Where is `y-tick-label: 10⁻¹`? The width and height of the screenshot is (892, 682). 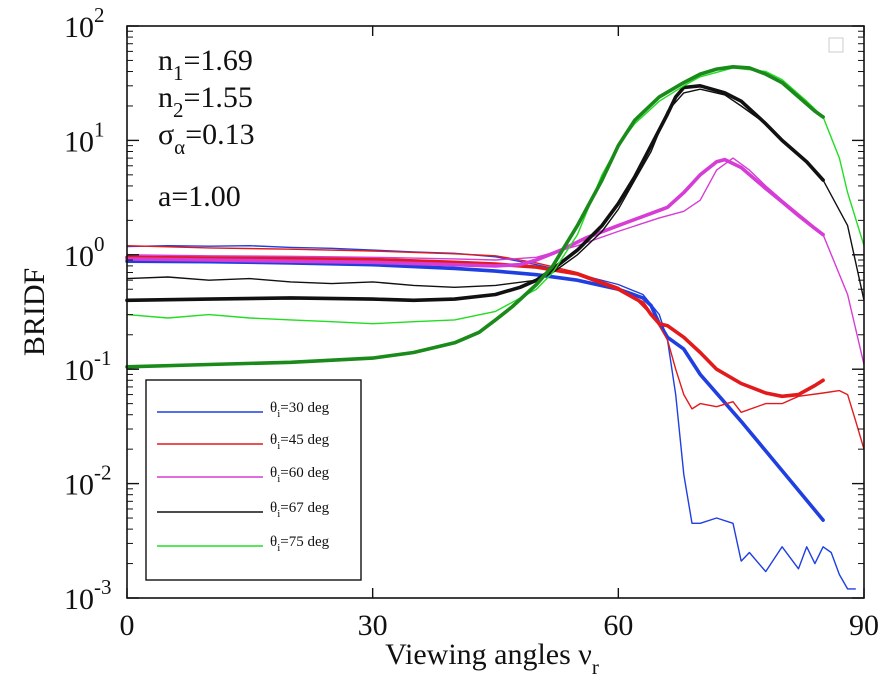
y-tick-label: 10⁻¹ is located at coordinates (88, 366).